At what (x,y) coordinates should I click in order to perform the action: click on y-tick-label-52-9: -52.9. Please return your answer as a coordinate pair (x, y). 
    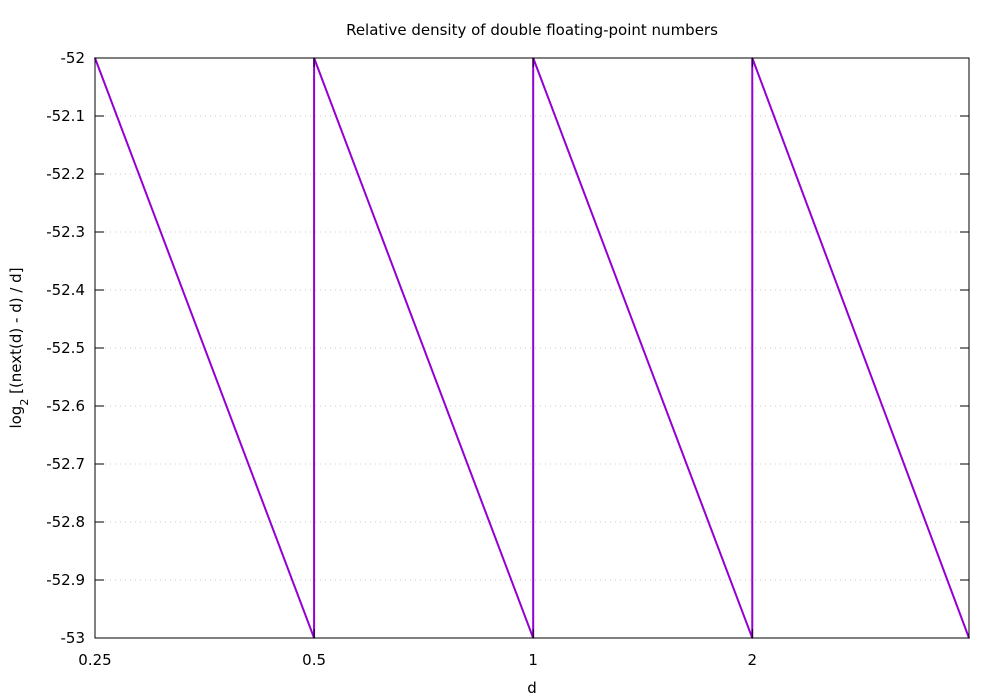
    Looking at the image, I should click on (65, 580).